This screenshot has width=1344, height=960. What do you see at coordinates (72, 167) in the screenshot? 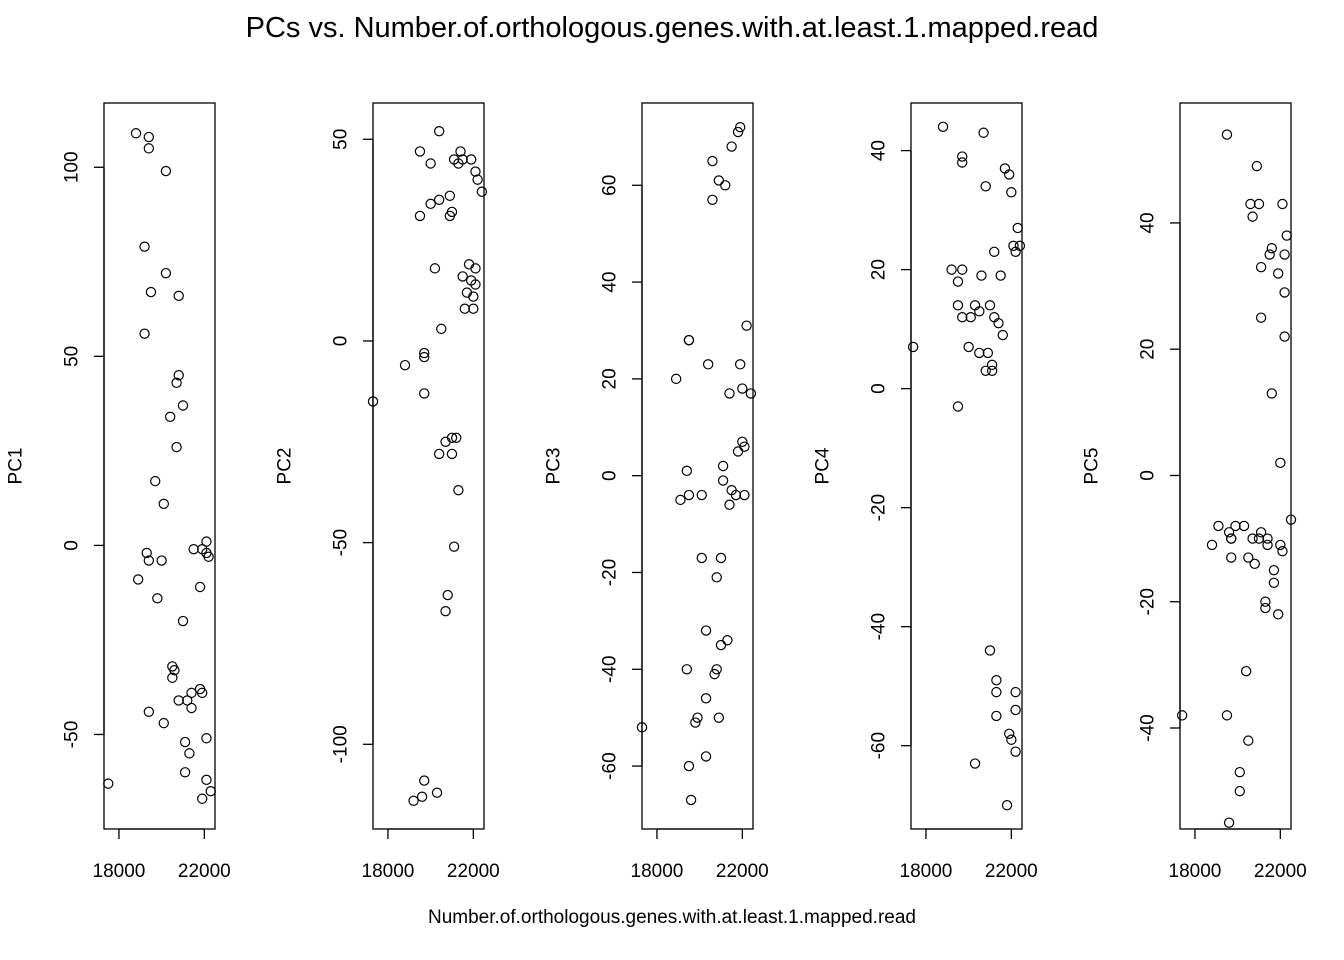
I see `y-tick-label: 100` at bounding box center [72, 167].